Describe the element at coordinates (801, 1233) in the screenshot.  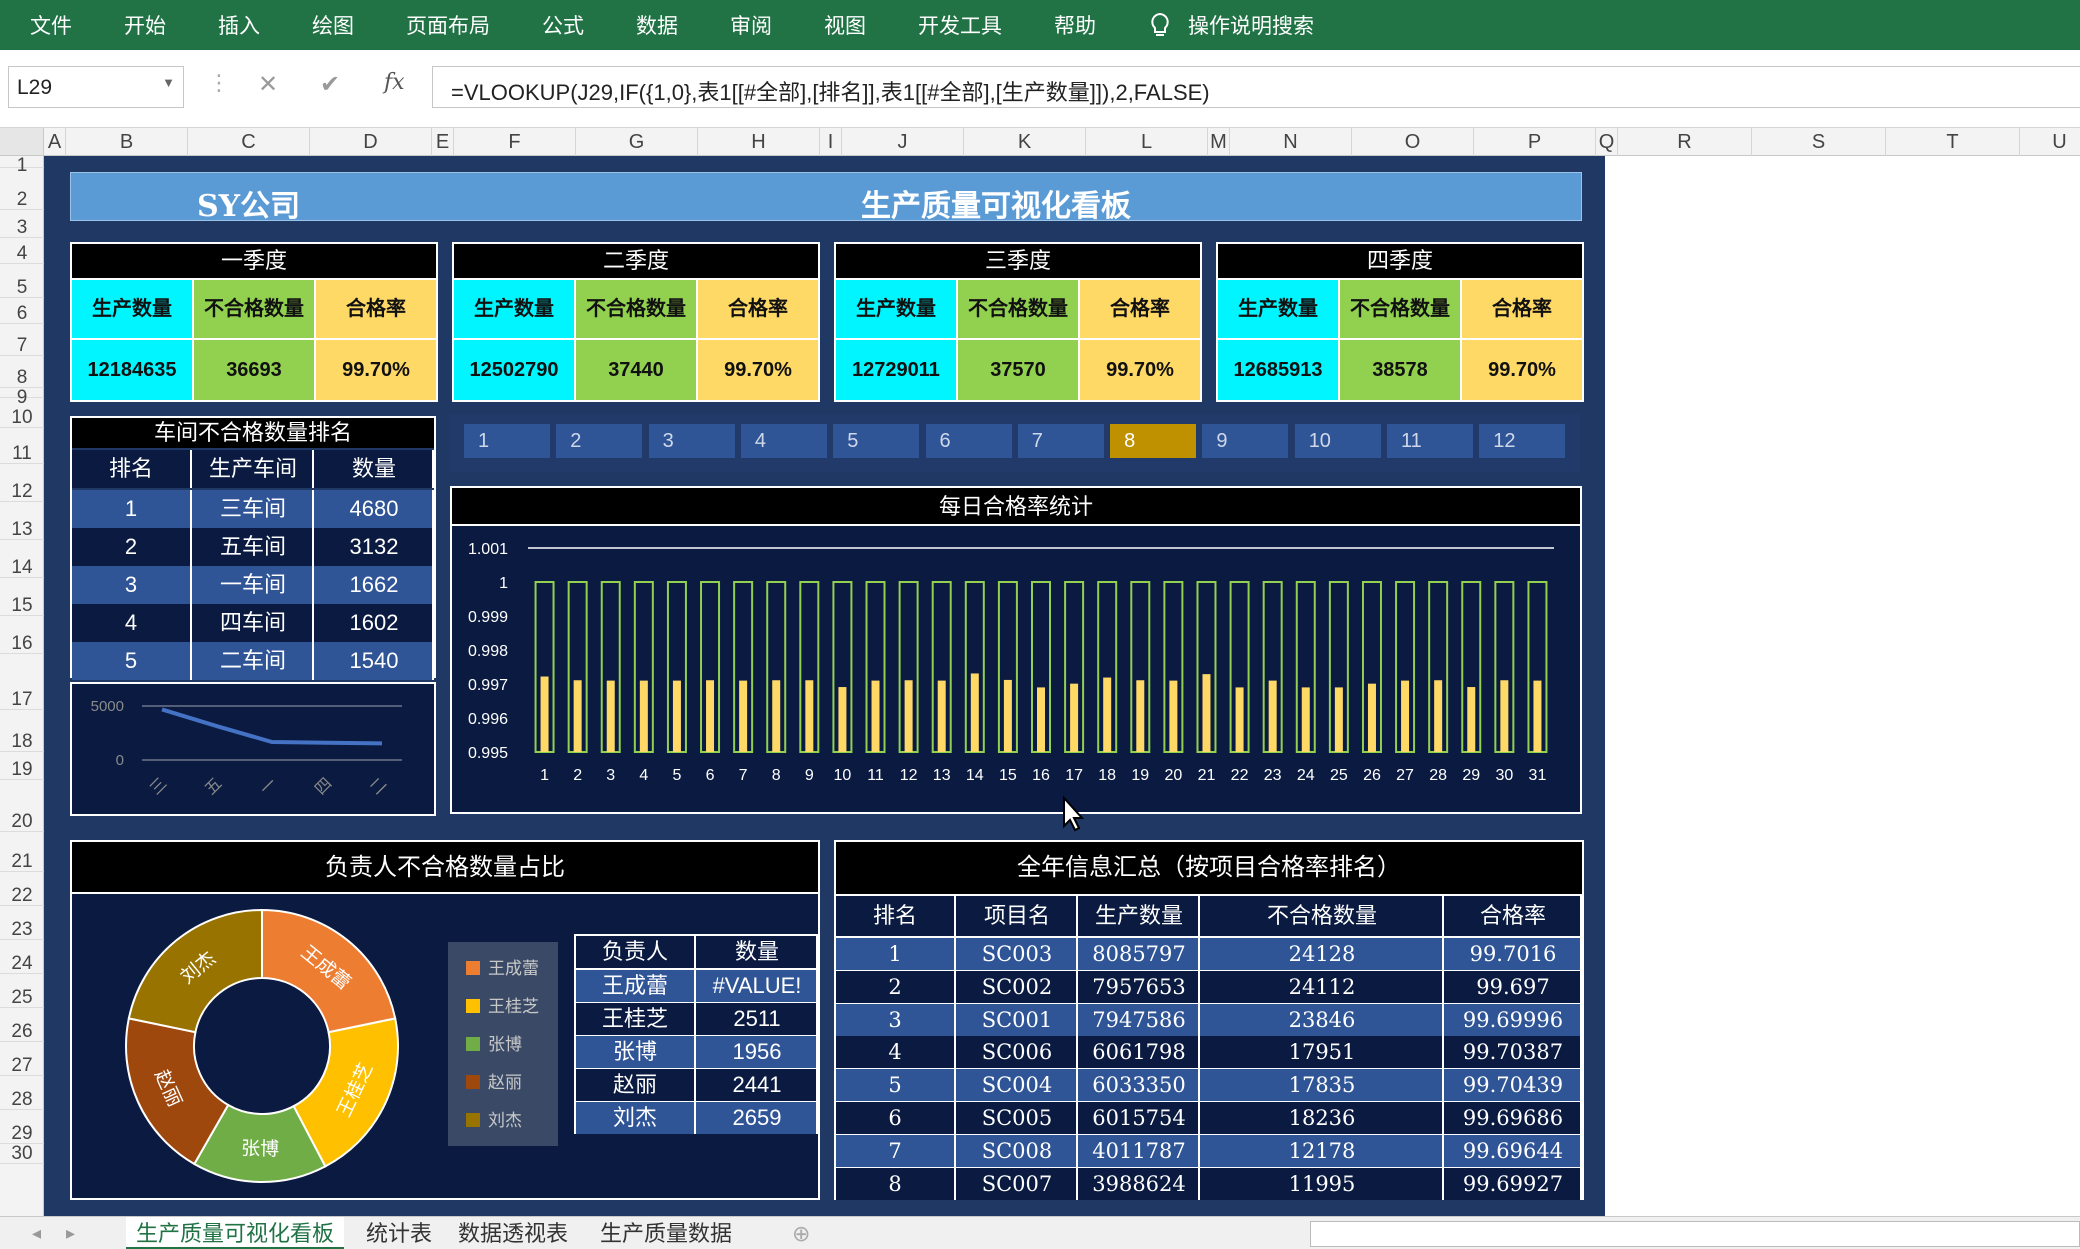
I see `add-sheet-icon: ⊕` at that location.